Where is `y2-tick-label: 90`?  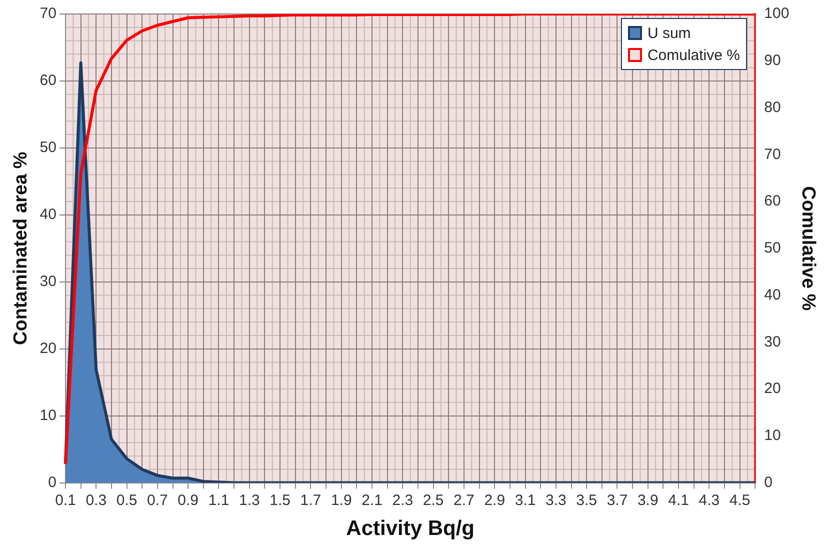 y2-tick-label: 90 is located at coordinates (772, 61).